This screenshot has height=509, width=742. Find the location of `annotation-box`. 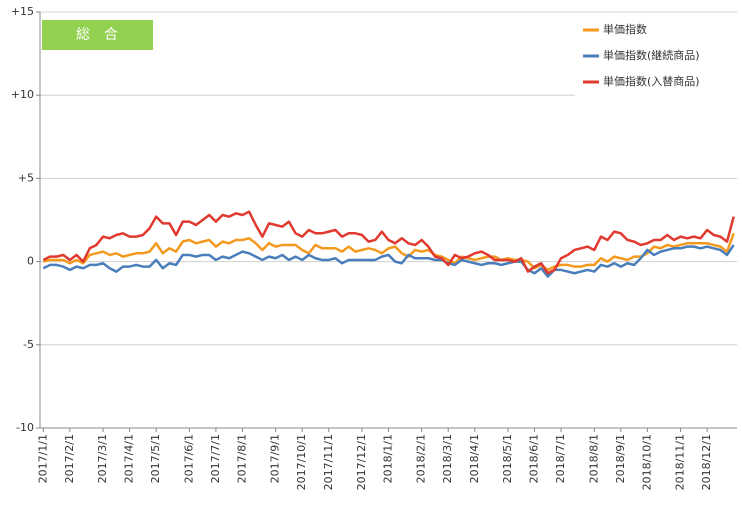

annotation-box is located at coordinates (97, 35).